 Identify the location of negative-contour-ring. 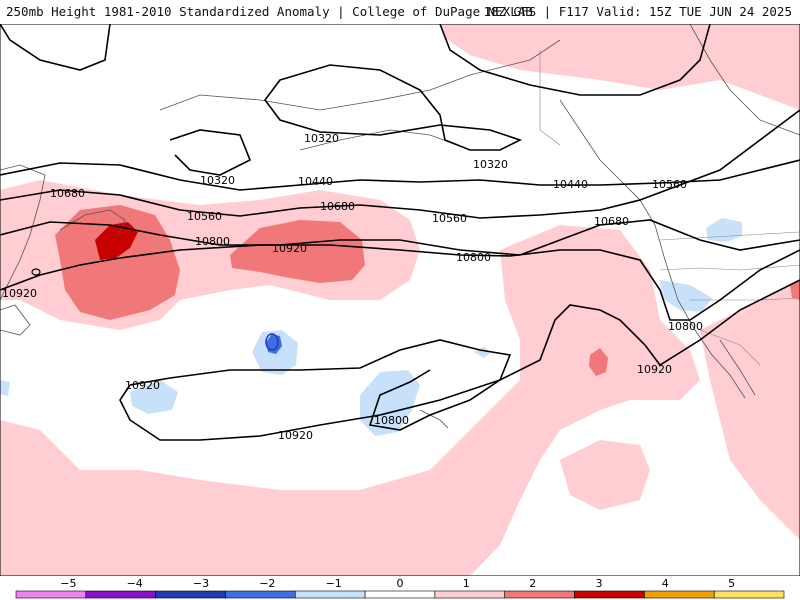
(272, 342).